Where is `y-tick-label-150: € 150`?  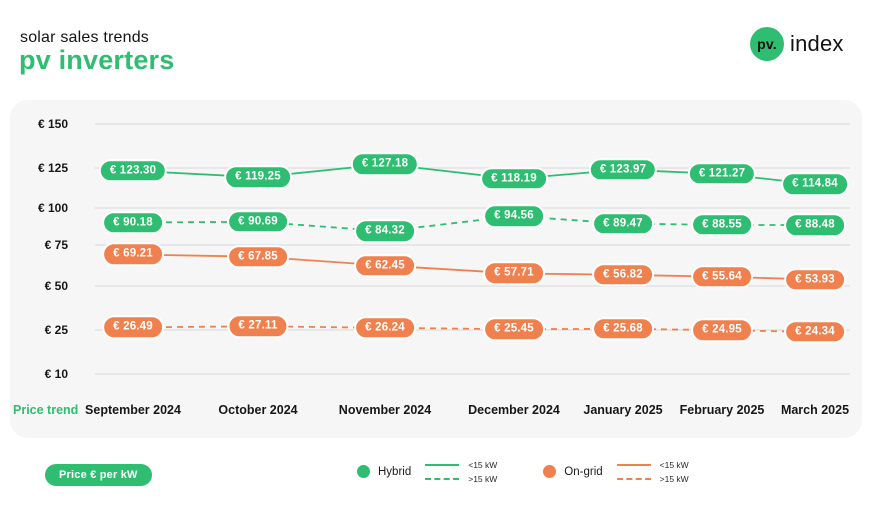
y-tick-label-150: € 150 is located at coordinates (52, 124).